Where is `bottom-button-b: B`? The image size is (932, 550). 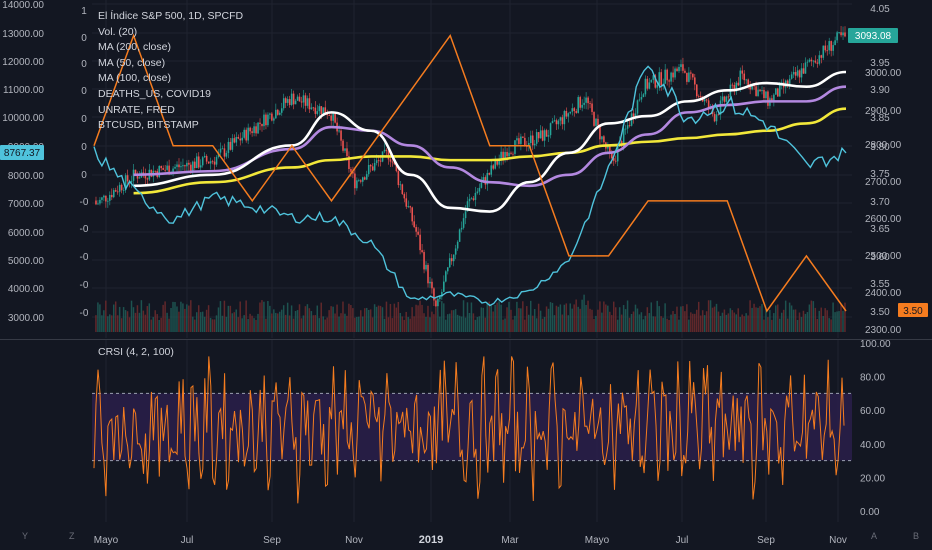 bottom-button-b: B is located at coordinates (916, 536).